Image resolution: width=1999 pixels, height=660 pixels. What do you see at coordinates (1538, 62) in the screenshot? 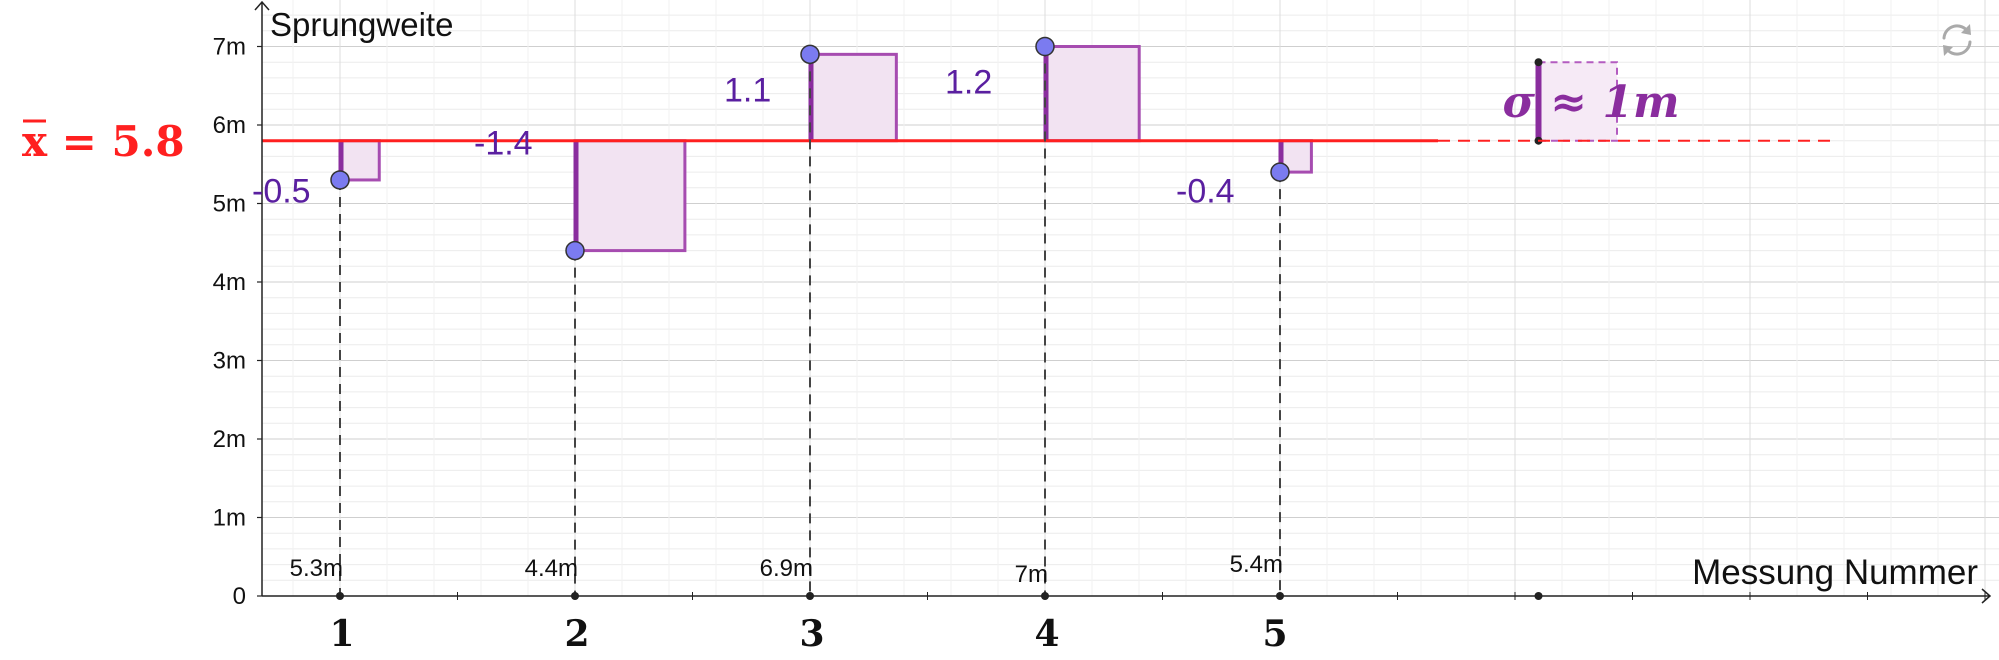
I see `sigma-endpoint` at bounding box center [1538, 62].